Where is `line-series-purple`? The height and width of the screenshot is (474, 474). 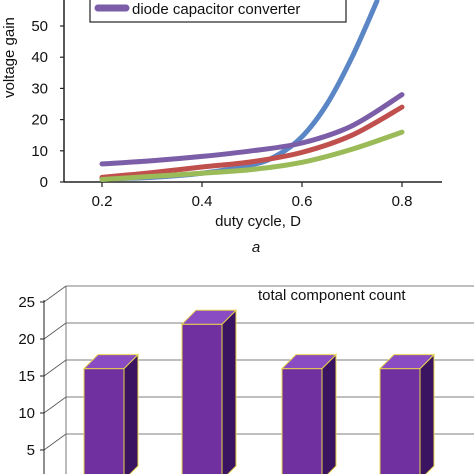
line-series-purple is located at coordinates (252, 129).